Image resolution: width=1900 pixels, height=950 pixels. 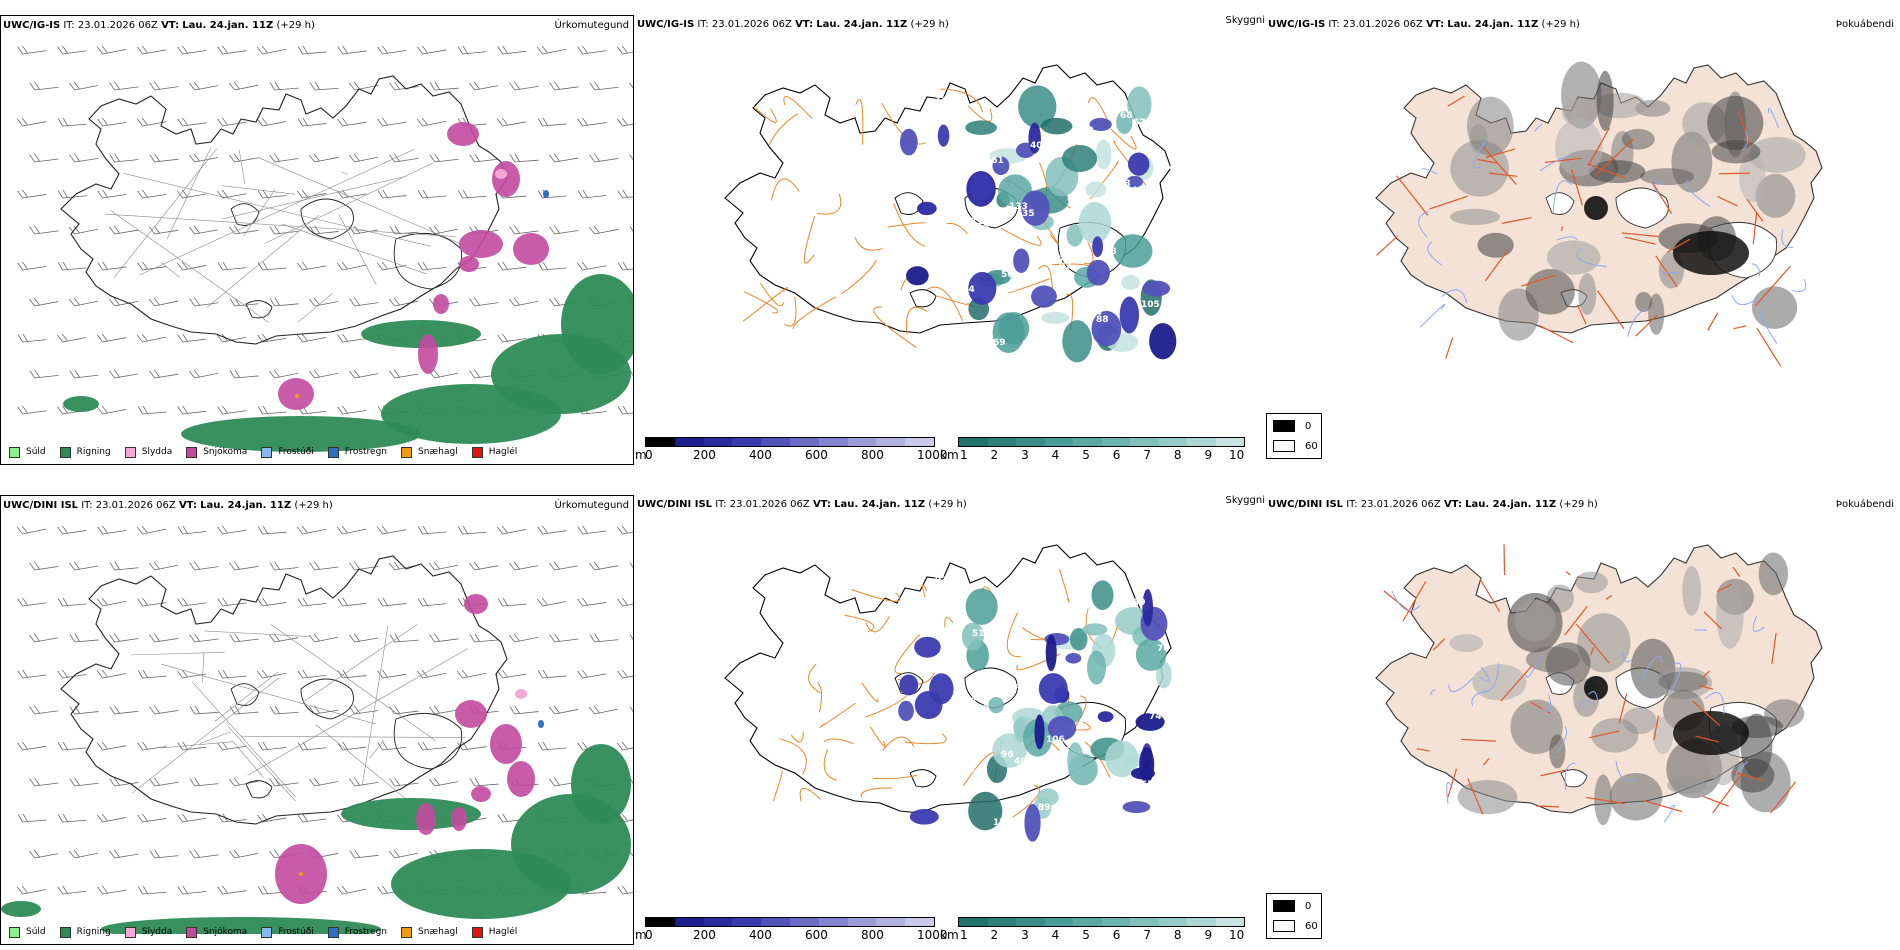 What do you see at coordinates (973, 222) in the screenshot?
I see `cloudbase-value: 131` at bounding box center [973, 222].